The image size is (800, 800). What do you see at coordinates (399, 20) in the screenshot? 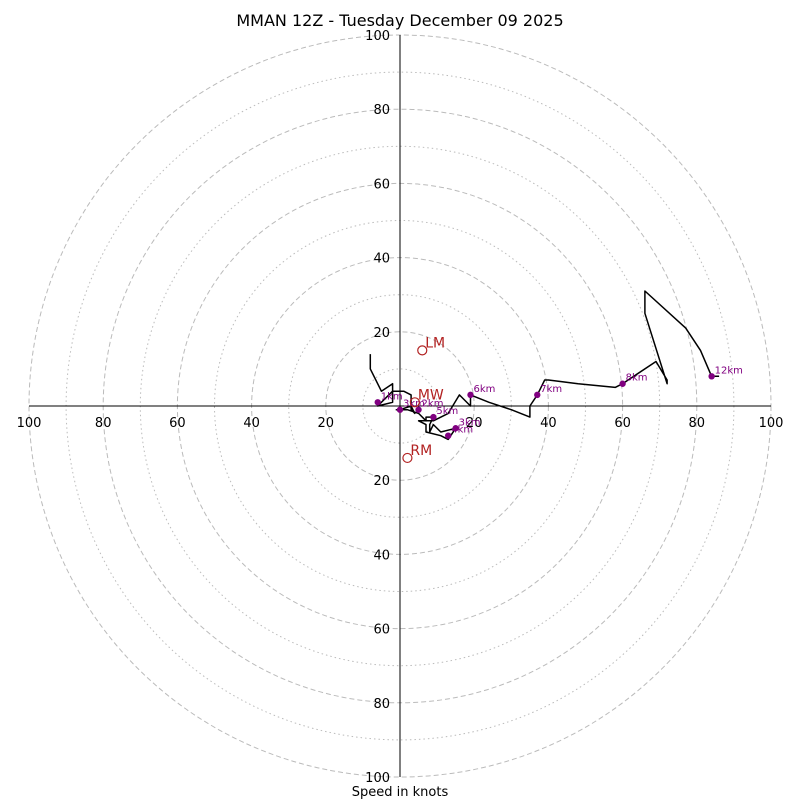
I see `chart-title: MMAN 12Z - Tuesday December 09 2025` at bounding box center [399, 20].